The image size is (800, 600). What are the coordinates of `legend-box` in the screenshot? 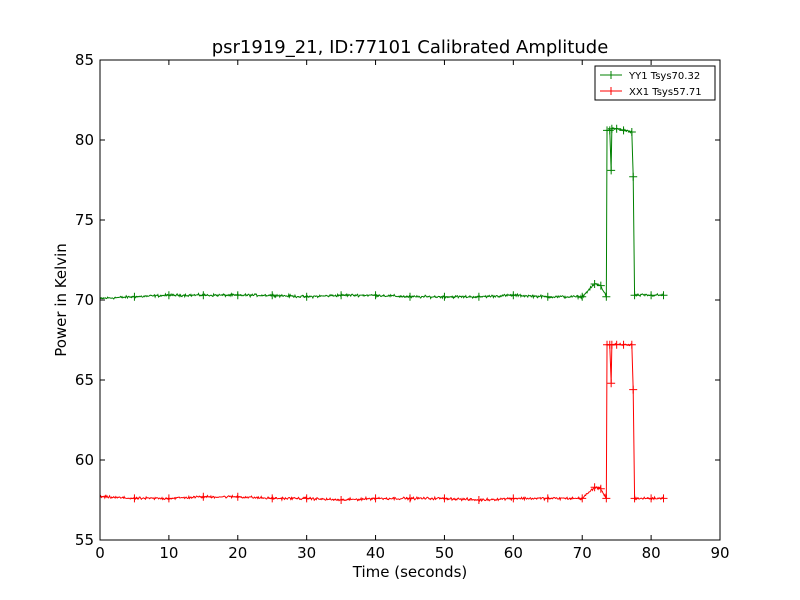 It's located at (655, 83).